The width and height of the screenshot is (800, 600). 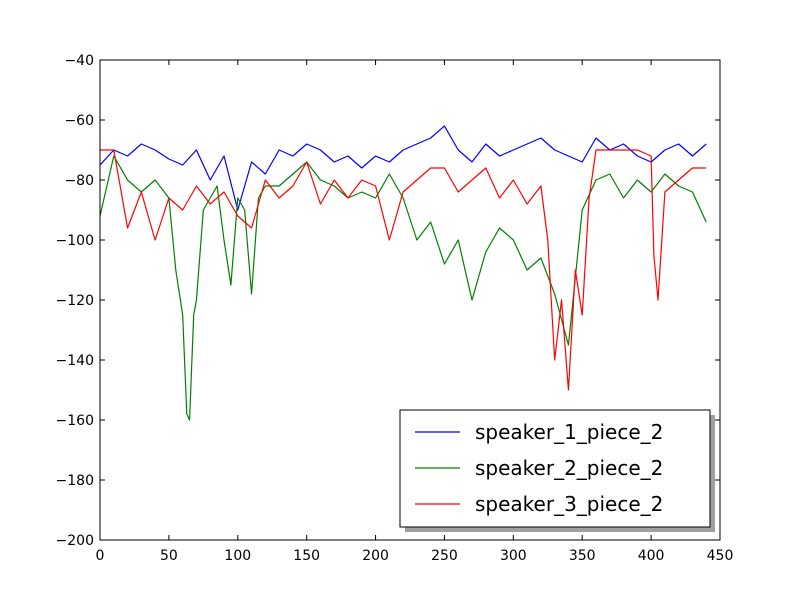 What do you see at coordinates (75, 301) in the screenshot?
I see `y-tick-label: −120` at bounding box center [75, 301].